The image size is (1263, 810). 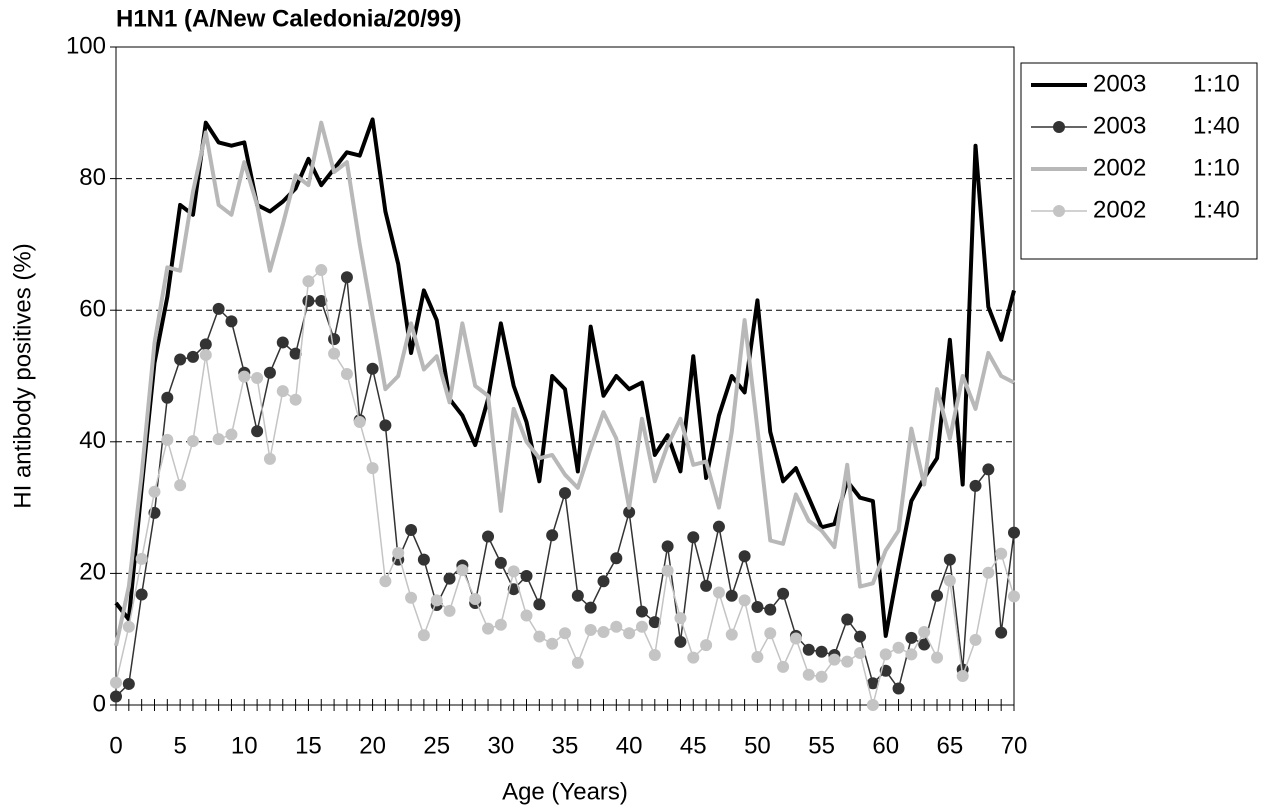 What do you see at coordinates (565, 791) in the screenshot?
I see `x-axis-label: Age (Years)` at bounding box center [565, 791].